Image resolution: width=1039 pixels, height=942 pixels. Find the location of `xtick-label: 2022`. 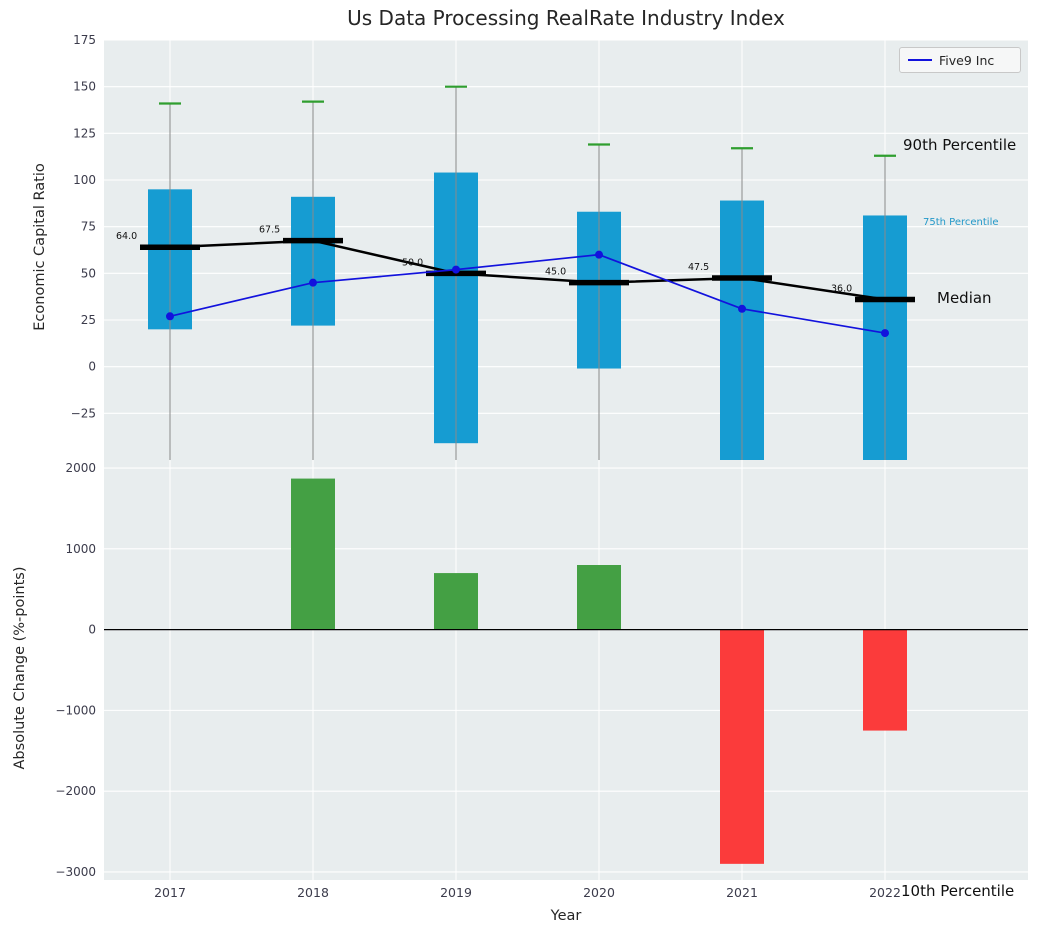

xtick-label: 2022 is located at coordinates (885, 892).